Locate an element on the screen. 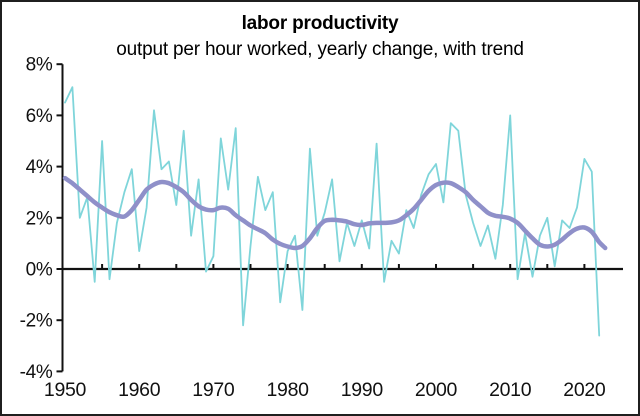  x-tick-label: 2000 is located at coordinates (436, 390).